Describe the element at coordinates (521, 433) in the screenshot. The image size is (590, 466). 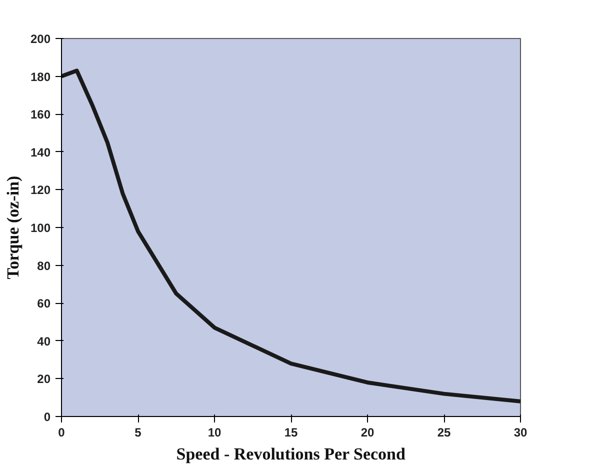
I see `x-tick-label: 30` at that location.